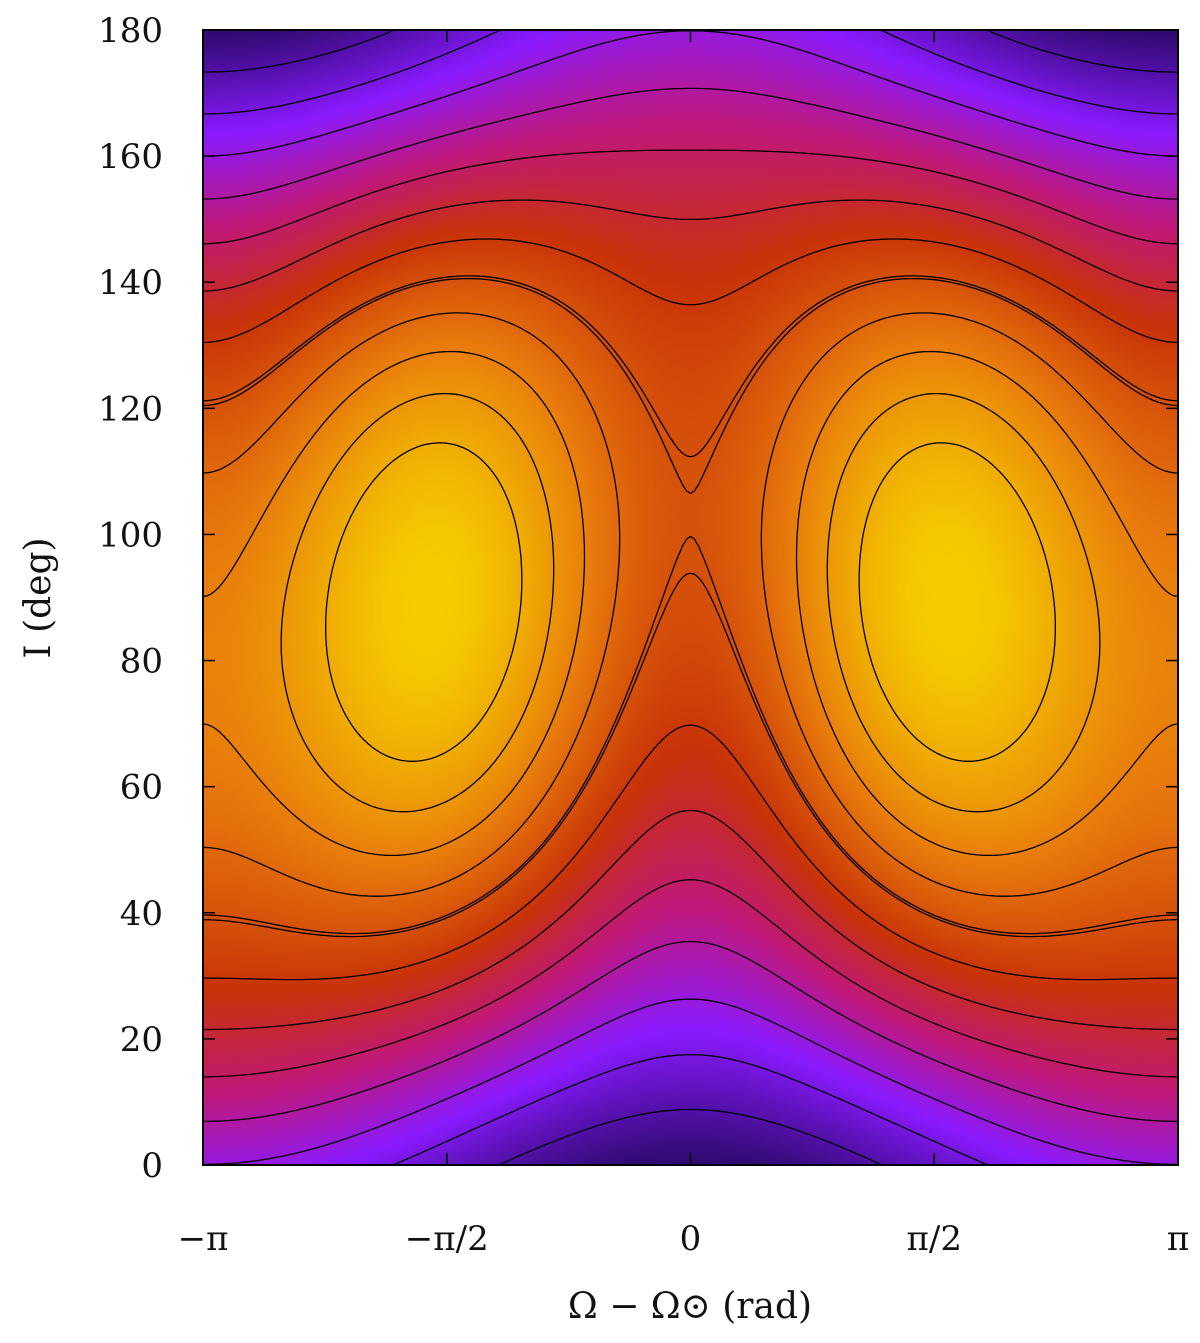 The width and height of the screenshot is (1200, 1343). Describe the element at coordinates (141, 914) in the screenshot. I see `y-tick-label: 40` at that location.